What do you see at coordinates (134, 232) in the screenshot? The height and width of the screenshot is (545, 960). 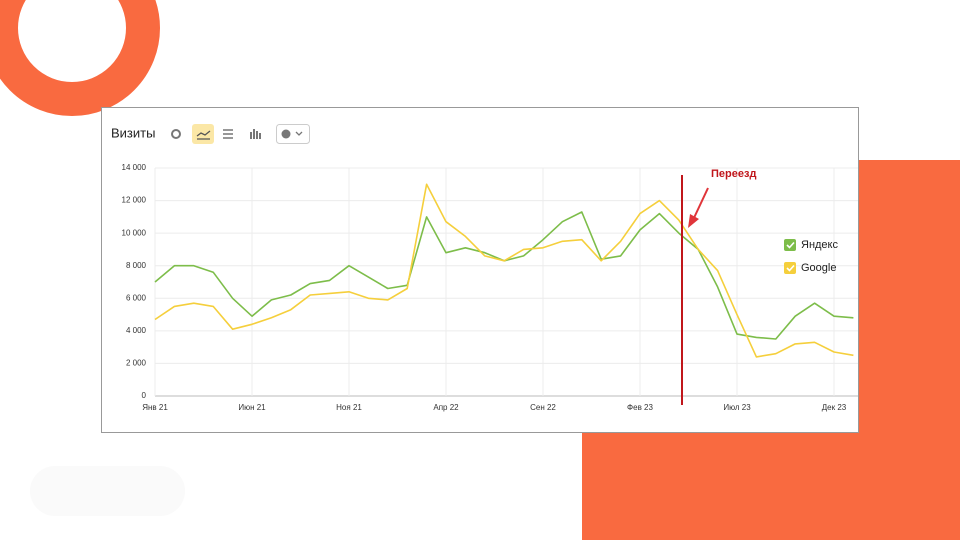 I see `y-tick-label: 10 000` at bounding box center [134, 232].